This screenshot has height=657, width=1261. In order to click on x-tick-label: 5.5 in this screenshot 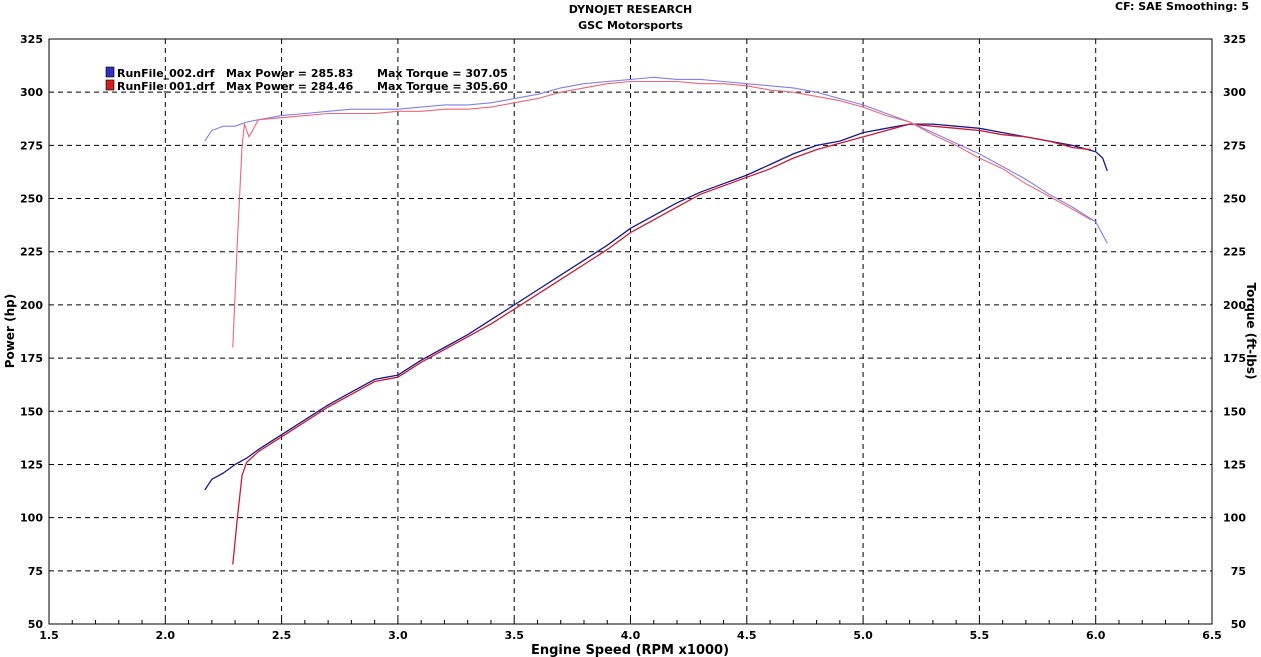, I will do `click(980, 635)`.